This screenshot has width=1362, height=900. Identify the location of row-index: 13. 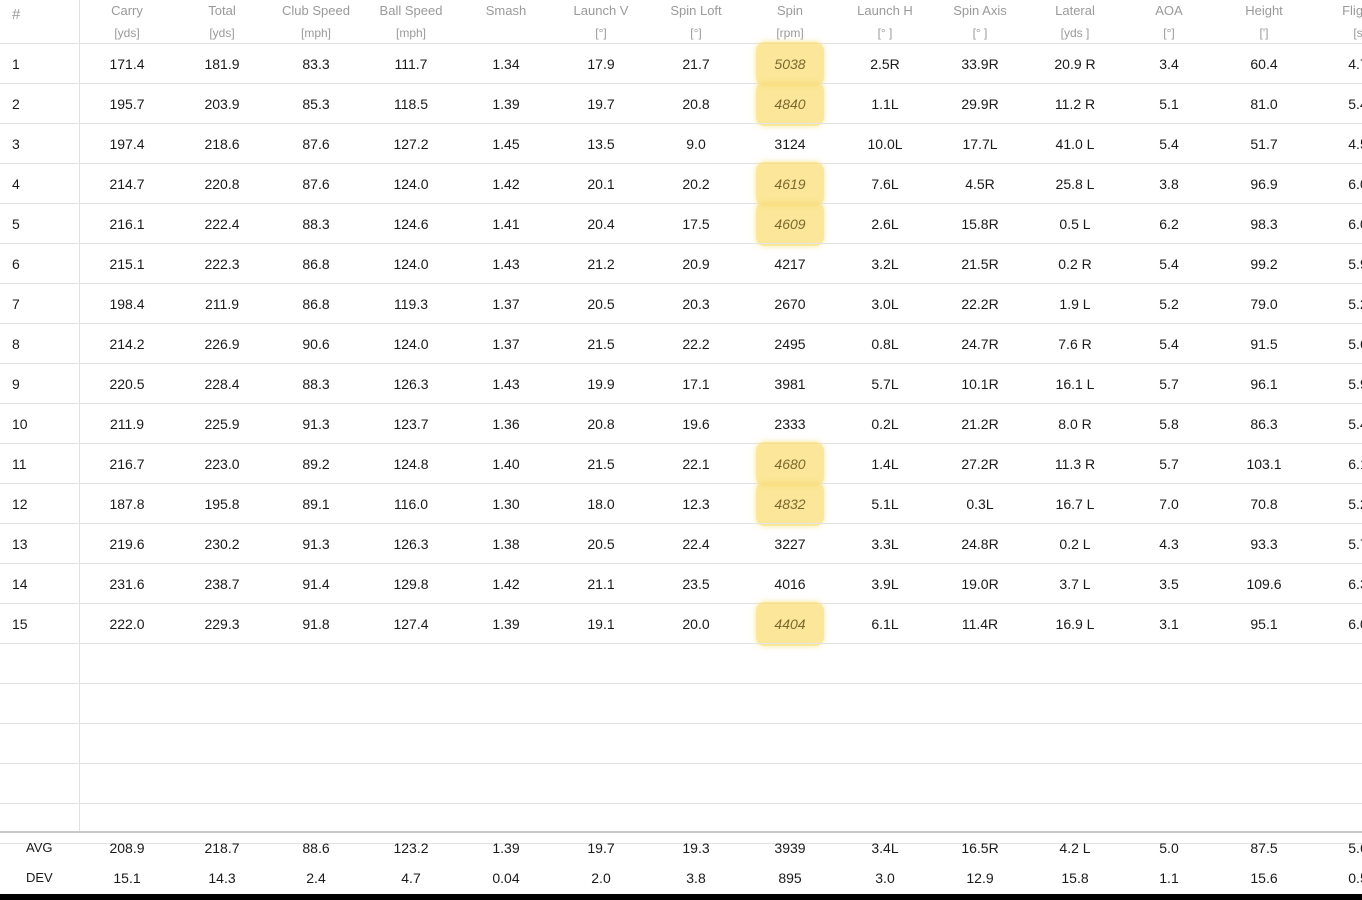
(20, 544).